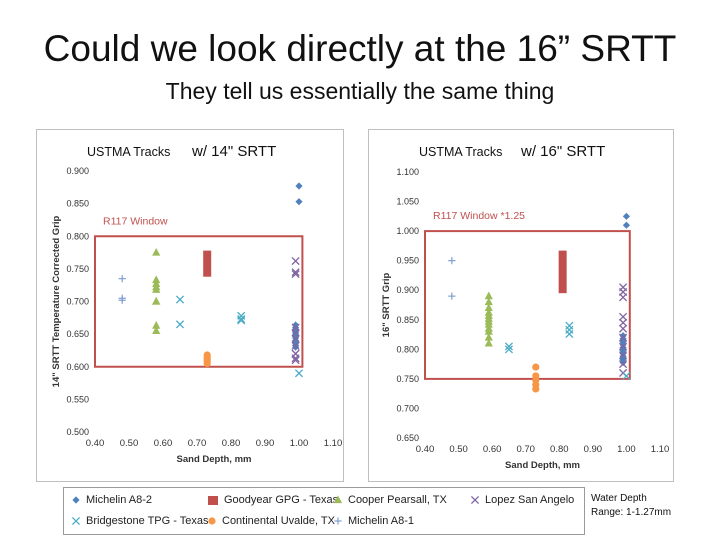 The height and width of the screenshot is (540, 720). I want to click on legend-item-cooper-pearsall-tx: Cooper Pearsall, TX, so click(389, 500).